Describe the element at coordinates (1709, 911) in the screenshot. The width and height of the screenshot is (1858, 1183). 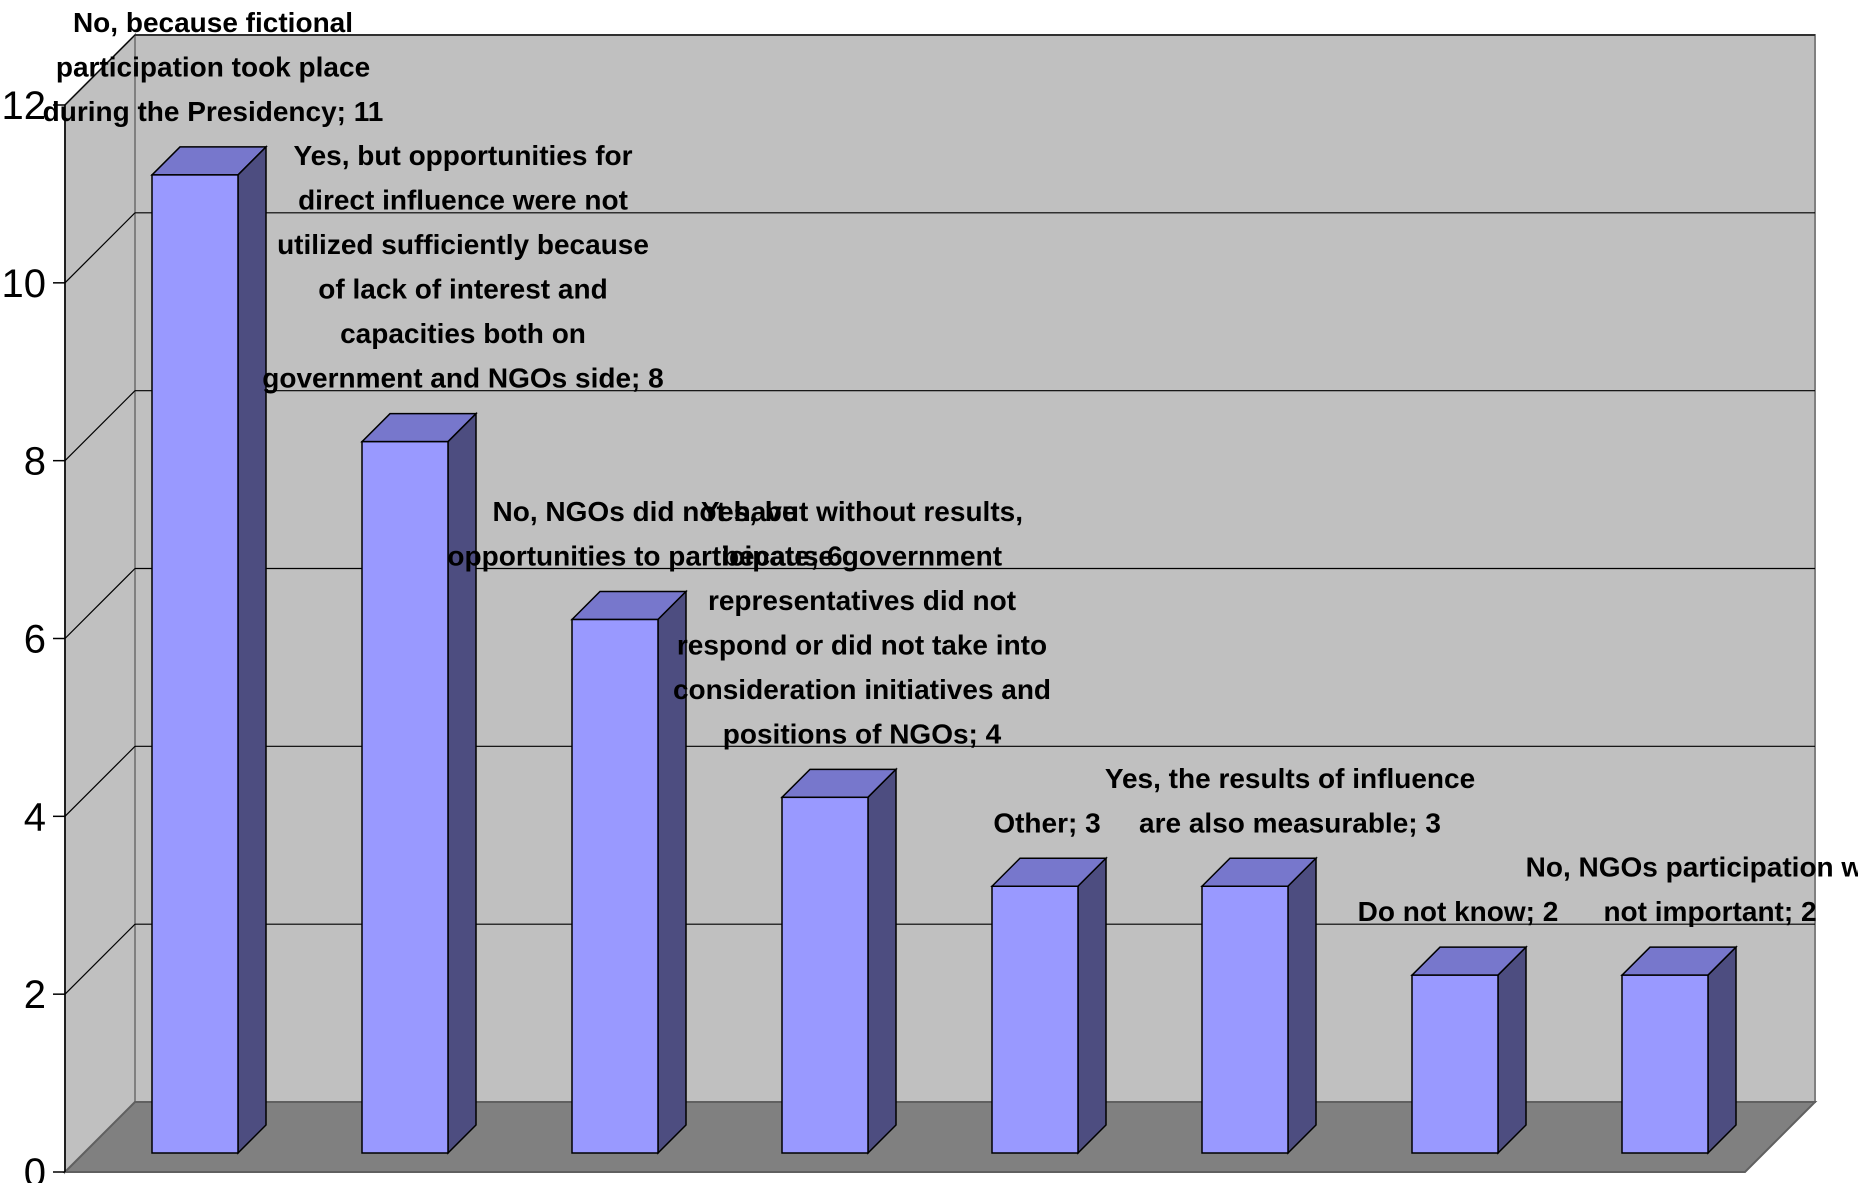
I see `data-label-line: not important; 2` at that location.